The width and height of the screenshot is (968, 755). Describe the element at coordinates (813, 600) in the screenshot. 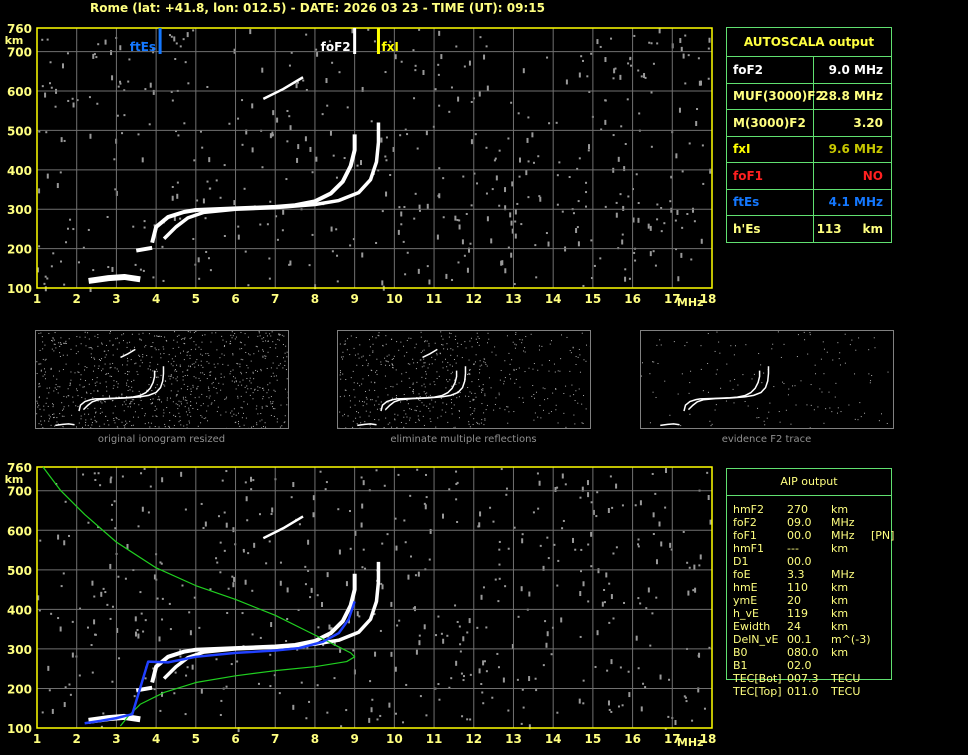

I see `aip-row: ymE 20 km` at that location.